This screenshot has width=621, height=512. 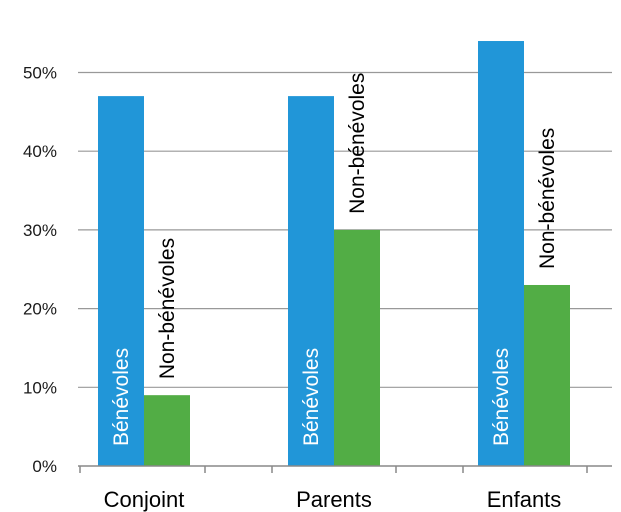 I want to click on bar-non-benevoles-conjoint, so click(x=167, y=430).